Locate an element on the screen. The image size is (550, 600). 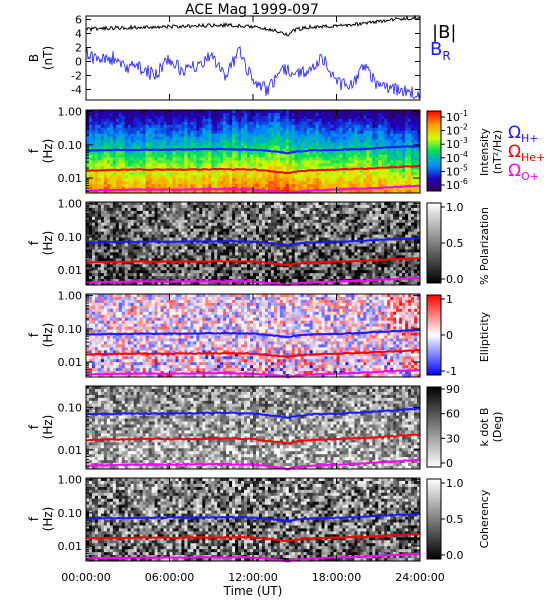
b-field-ytick-label: 6 is located at coordinates (78, 20).